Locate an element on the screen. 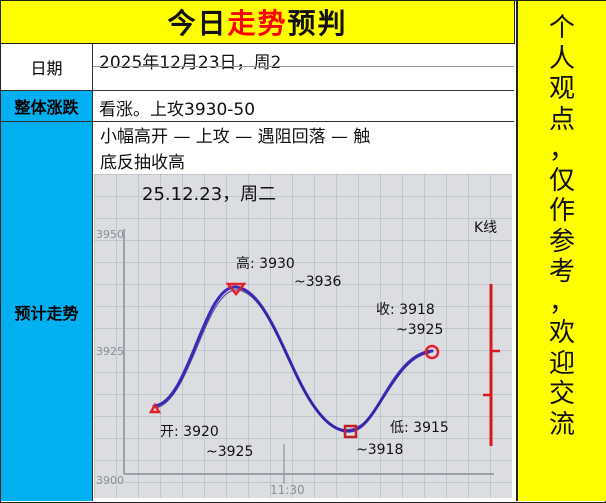 Image resolution: width=606 pixels, height=503 pixels. date-label: 日期 is located at coordinates (47, 67).